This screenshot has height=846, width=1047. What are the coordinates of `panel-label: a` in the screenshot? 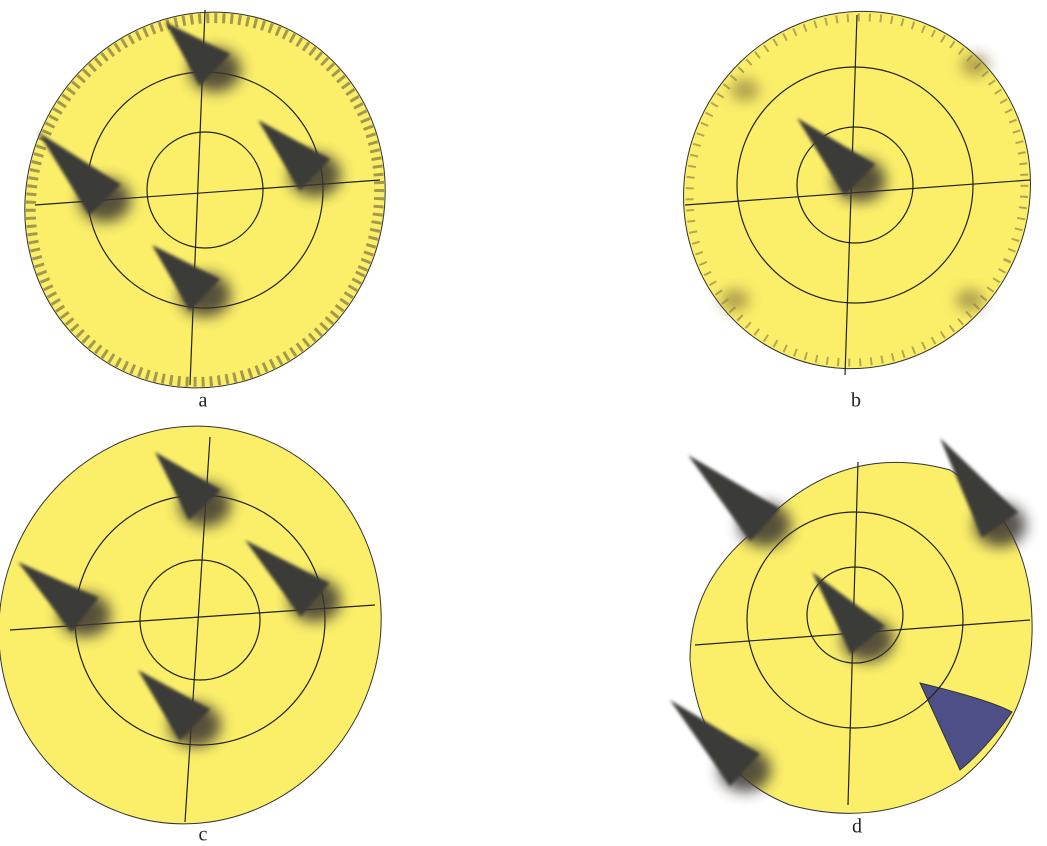 It's located at (203, 401).